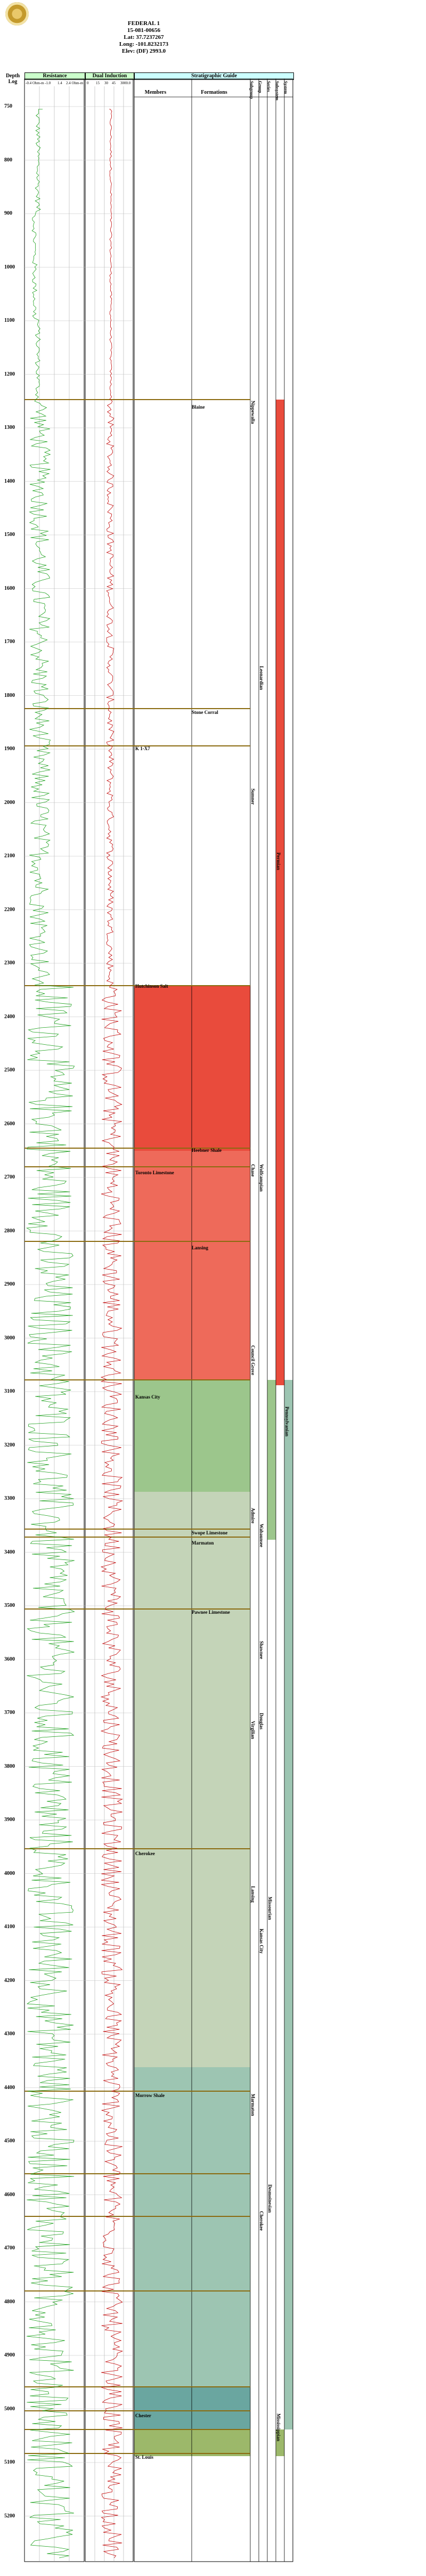  Describe the element at coordinates (9, 909) in the screenshot. I see `depth-label: 2200` at that location.